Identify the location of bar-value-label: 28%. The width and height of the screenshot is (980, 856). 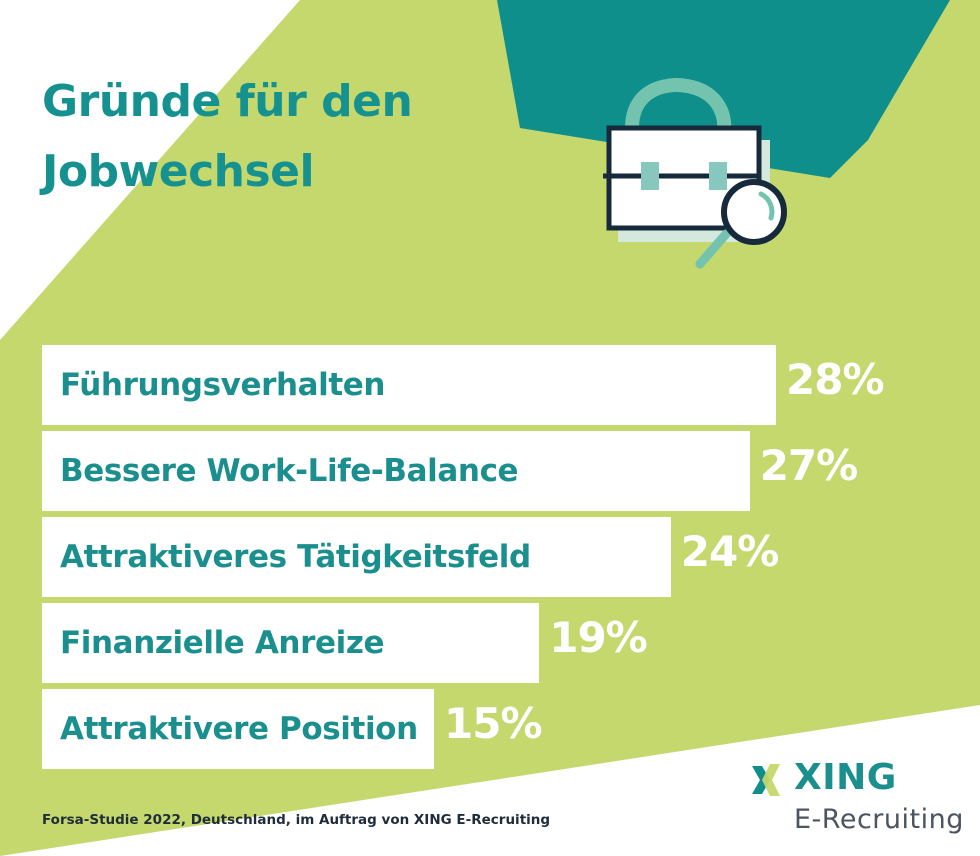
(835, 379).